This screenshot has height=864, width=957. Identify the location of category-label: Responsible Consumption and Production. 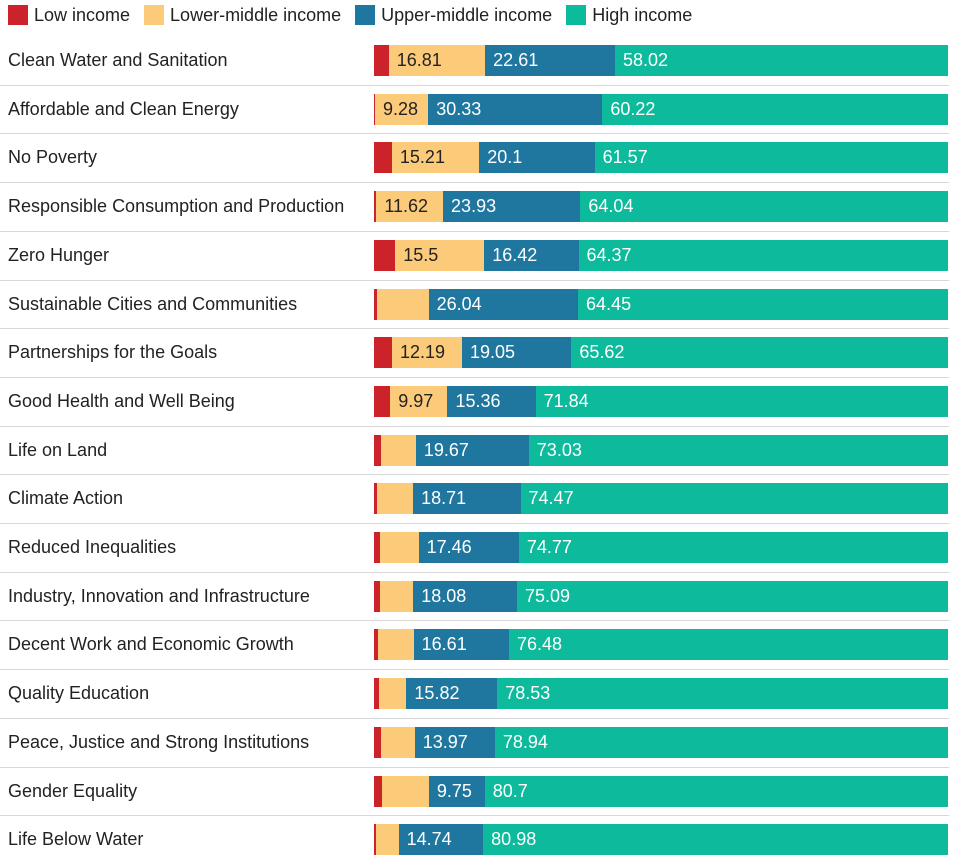
(176, 206).